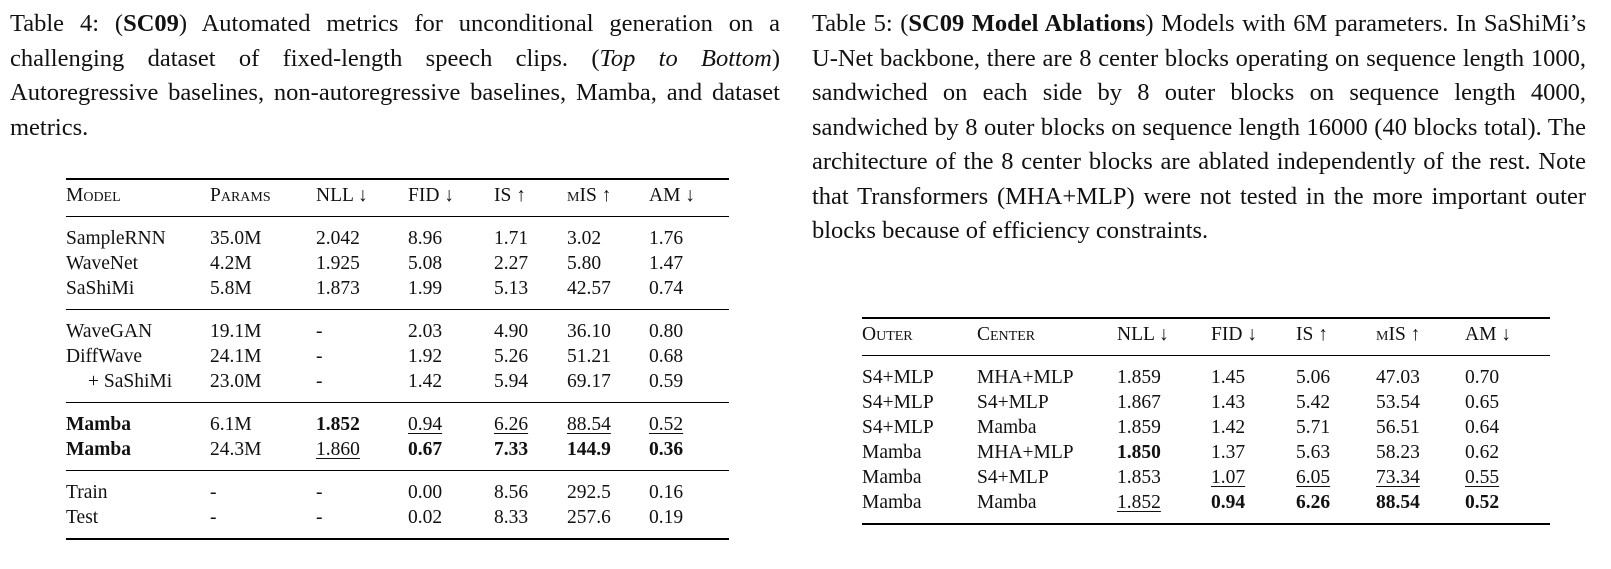 The width and height of the screenshot is (1611, 569). What do you see at coordinates (1336, 507) in the screenshot?
I see `table-cell: 6.26` at bounding box center [1336, 507].